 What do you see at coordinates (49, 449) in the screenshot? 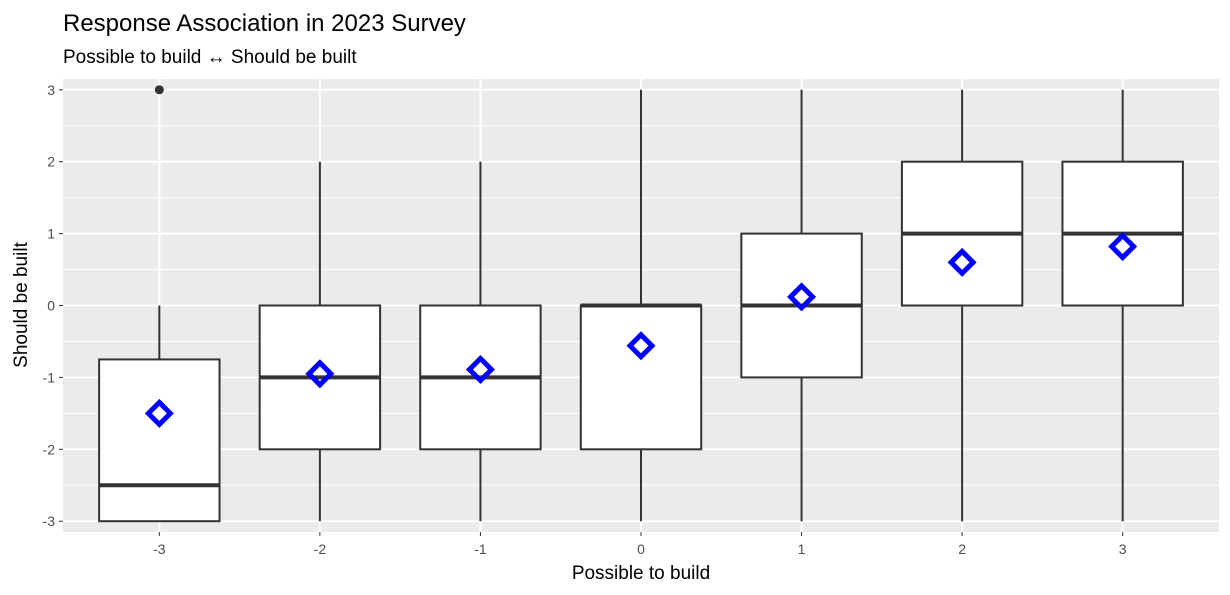
I see `y-tick-label: -2` at bounding box center [49, 449].